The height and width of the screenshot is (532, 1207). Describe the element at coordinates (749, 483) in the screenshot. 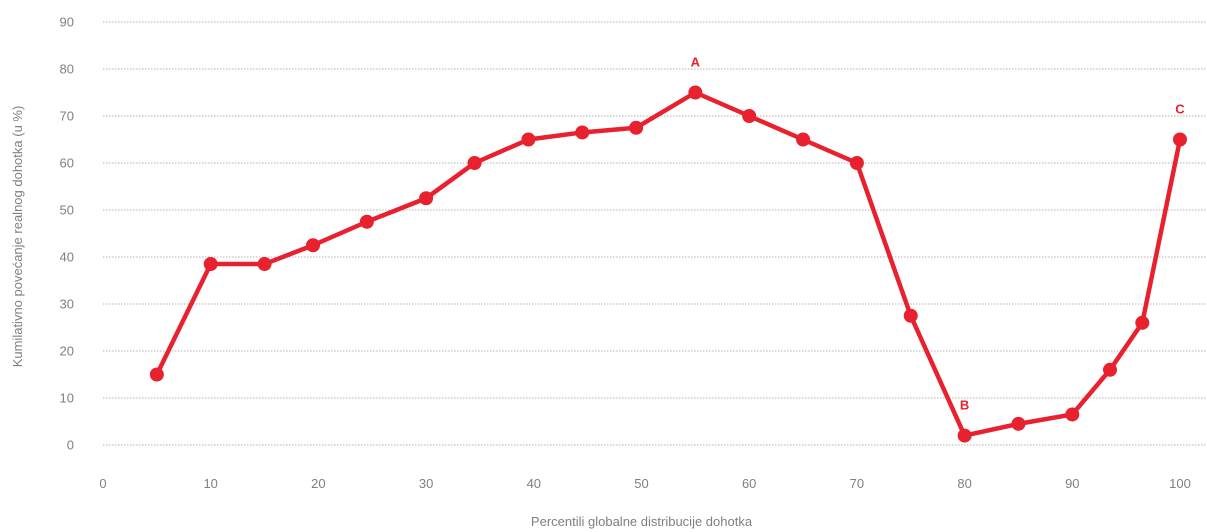

I see `x-tick-label: 60` at that location.